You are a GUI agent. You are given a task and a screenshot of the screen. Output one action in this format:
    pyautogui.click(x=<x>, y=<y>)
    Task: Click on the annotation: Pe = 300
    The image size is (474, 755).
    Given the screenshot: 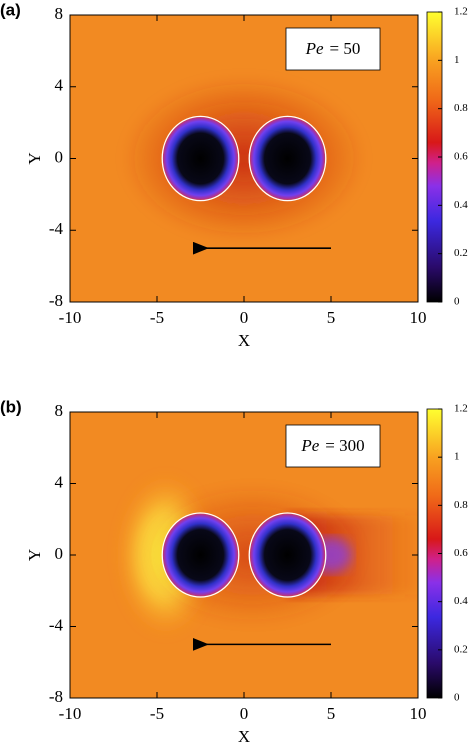 What is the action you would take?
    pyautogui.click(x=332, y=445)
    